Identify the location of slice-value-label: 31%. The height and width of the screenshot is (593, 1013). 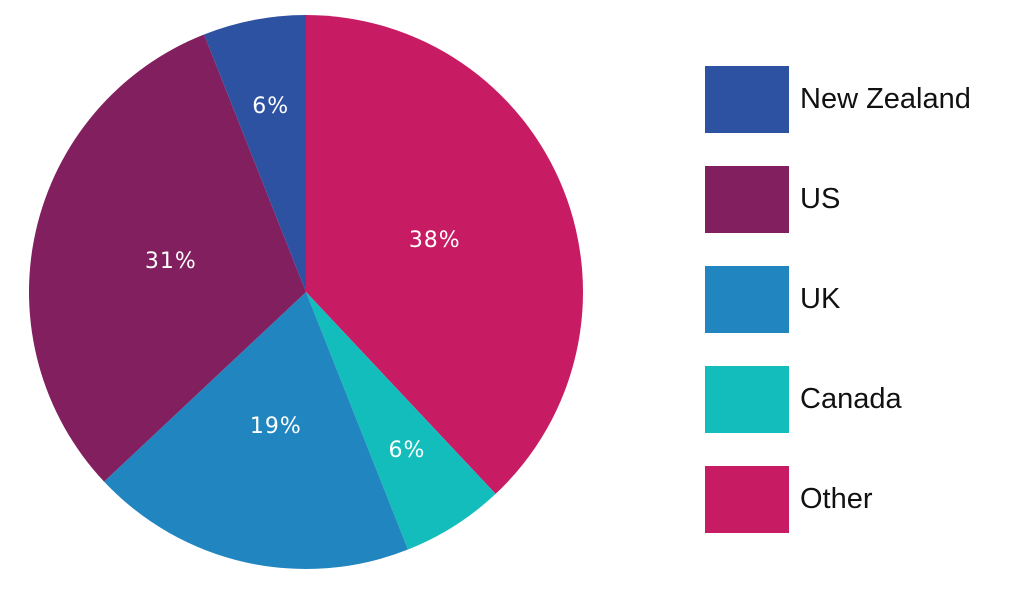
(171, 261).